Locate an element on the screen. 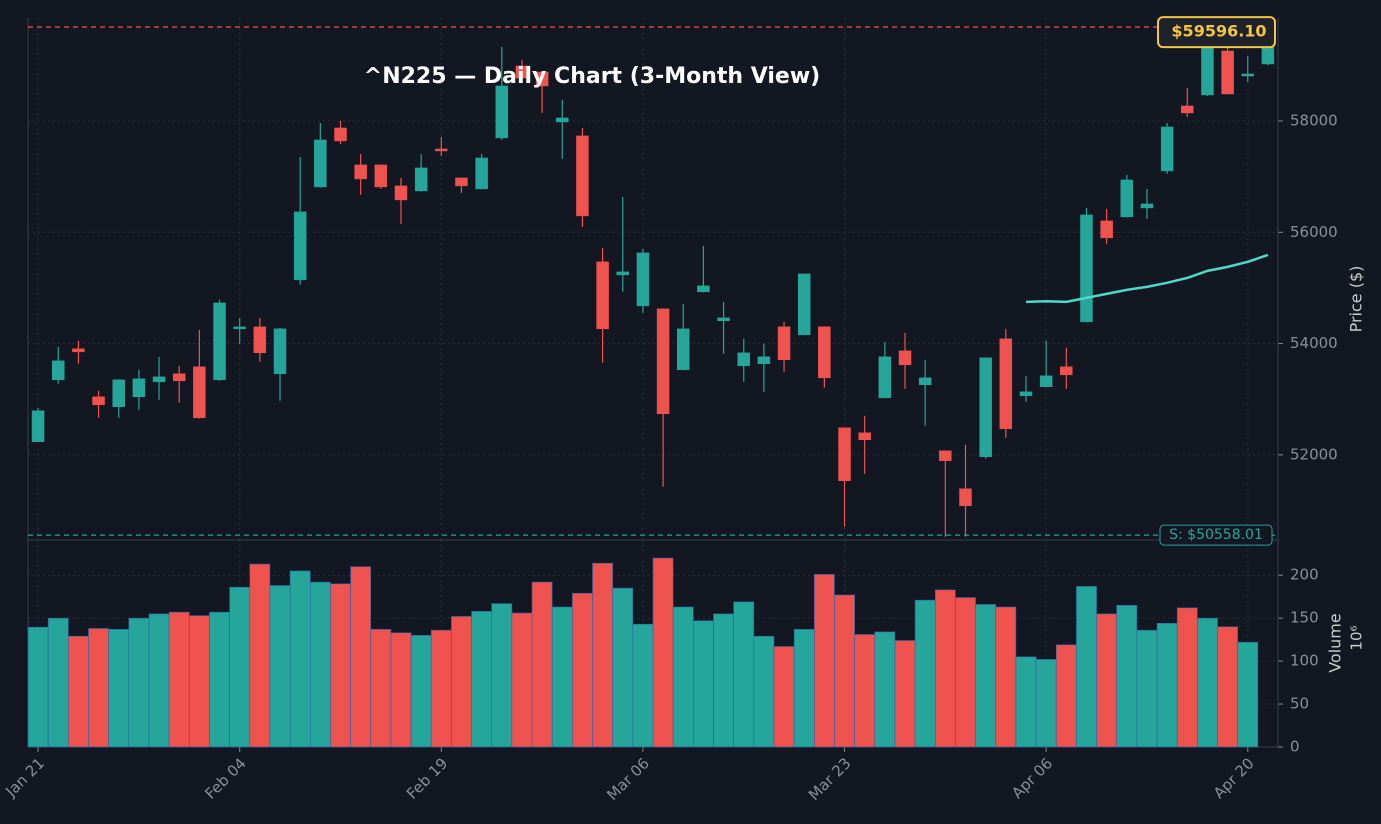 This screenshot has height=824, width=1381. y-tick-label: 56000 is located at coordinates (1314, 232).